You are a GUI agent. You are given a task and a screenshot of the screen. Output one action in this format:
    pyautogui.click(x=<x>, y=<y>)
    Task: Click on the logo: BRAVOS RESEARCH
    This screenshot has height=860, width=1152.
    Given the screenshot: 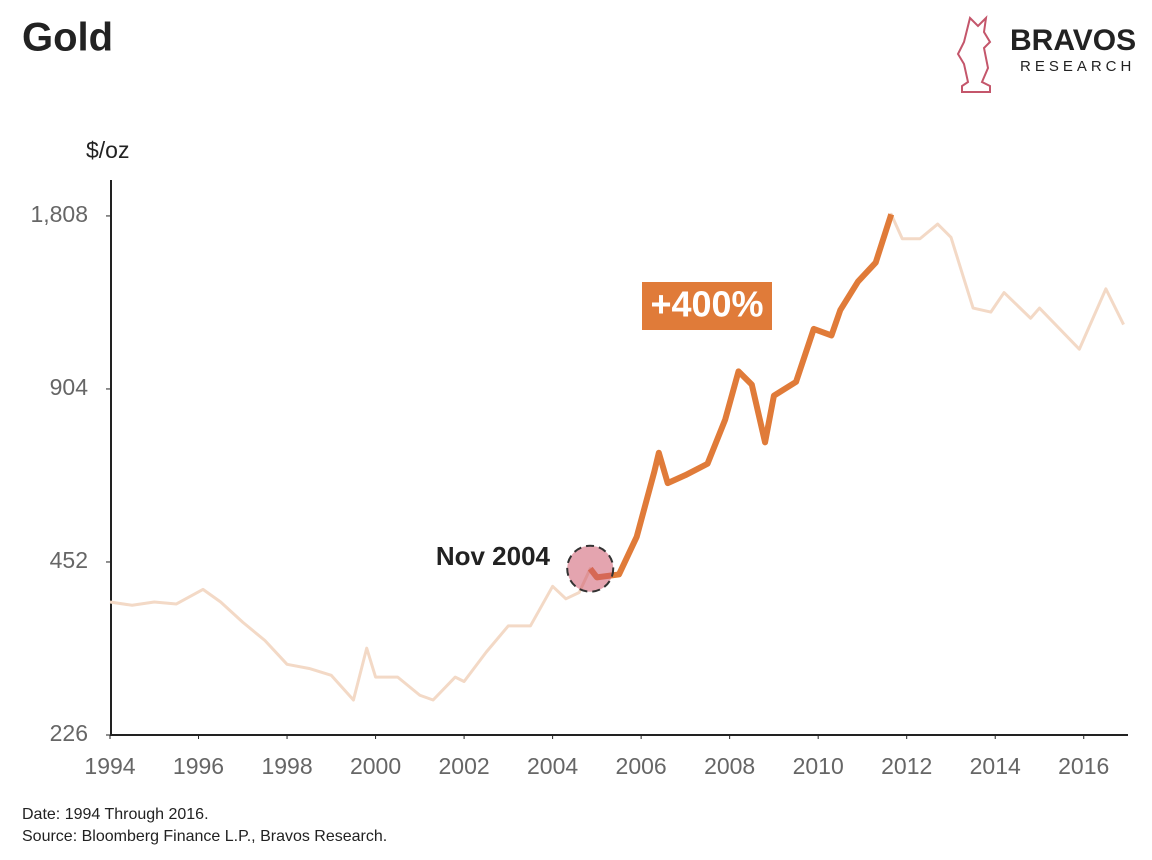 What is the action you would take?
    pyautogui.click(x=1046, y=54)
    